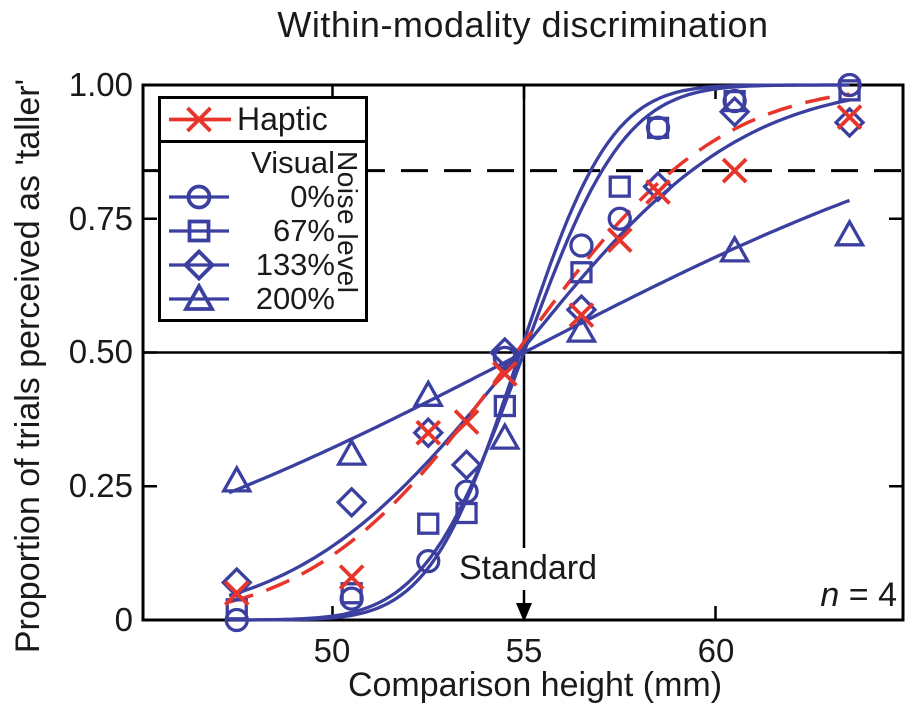 The image size is (912, 716). I want to click on legend-label-0pct: 0%, so click(312, 196).